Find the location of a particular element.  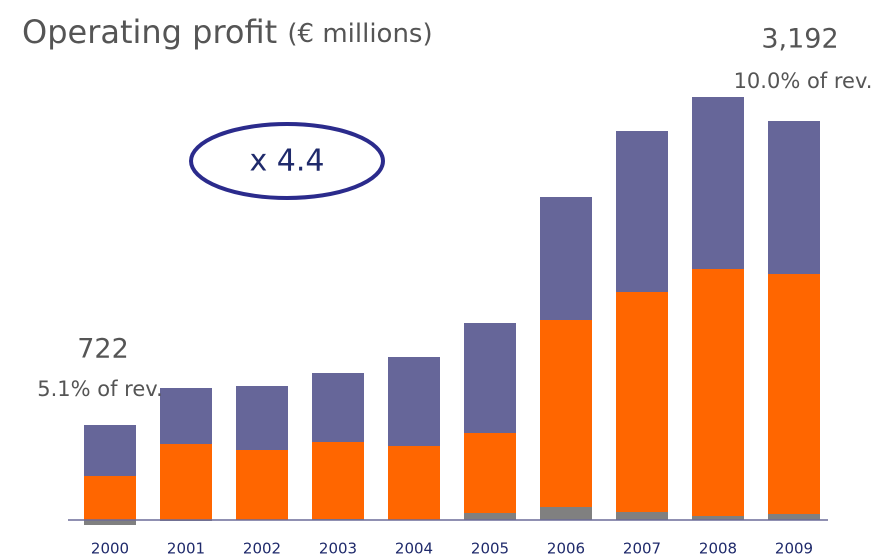

annotation-share: 10.0% of rev. is located at coordinates (803, 81).